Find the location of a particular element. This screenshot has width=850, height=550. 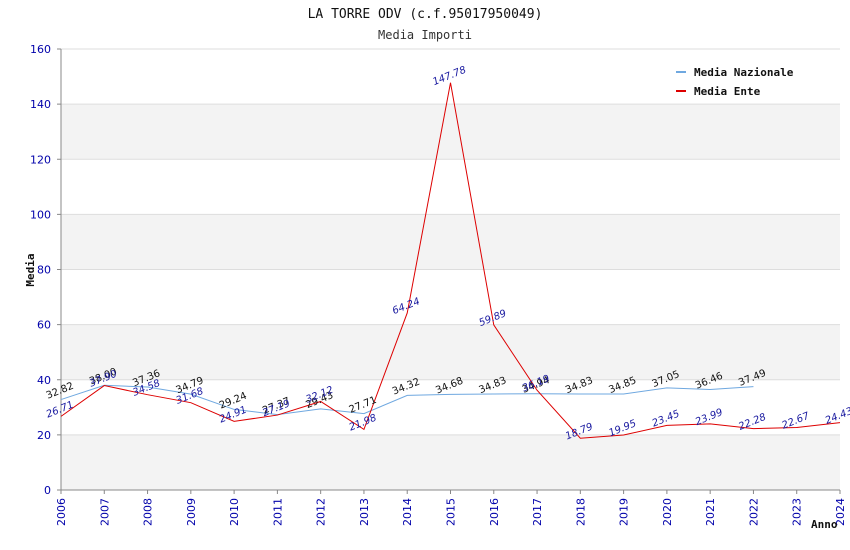

x-tick-label: 2017 is located at coordinates (537, 512).